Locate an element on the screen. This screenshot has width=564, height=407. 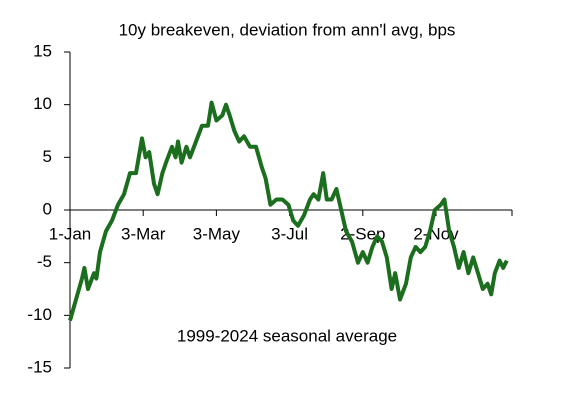
y-tick-label: 10 is located at coordinates (42, 103).